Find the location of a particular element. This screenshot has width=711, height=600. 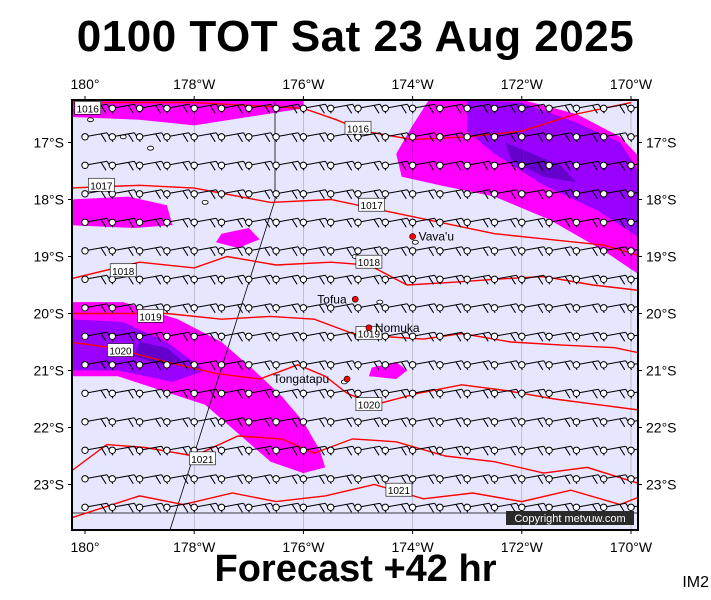

forecast-hour: Forecast +42 hr is located at coordinates (355, 569).